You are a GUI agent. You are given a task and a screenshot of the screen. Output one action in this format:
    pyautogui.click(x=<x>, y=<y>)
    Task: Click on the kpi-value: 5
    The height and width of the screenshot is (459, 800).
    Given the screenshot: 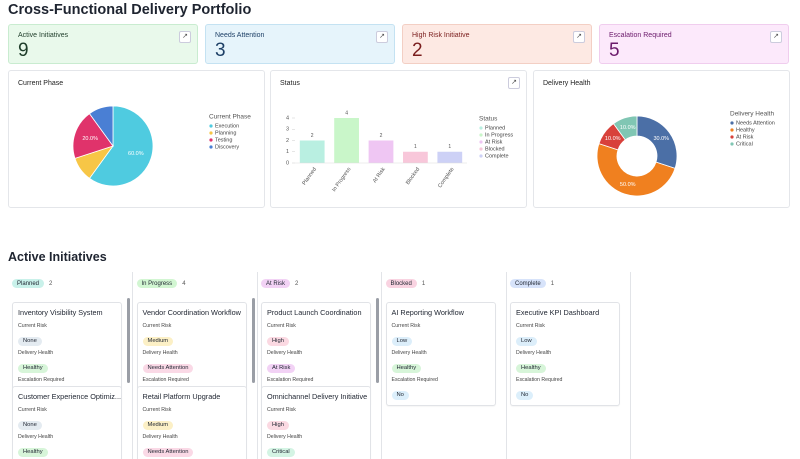 What is the action you would take?
    pyautogui.click(x=614, y=50)
    